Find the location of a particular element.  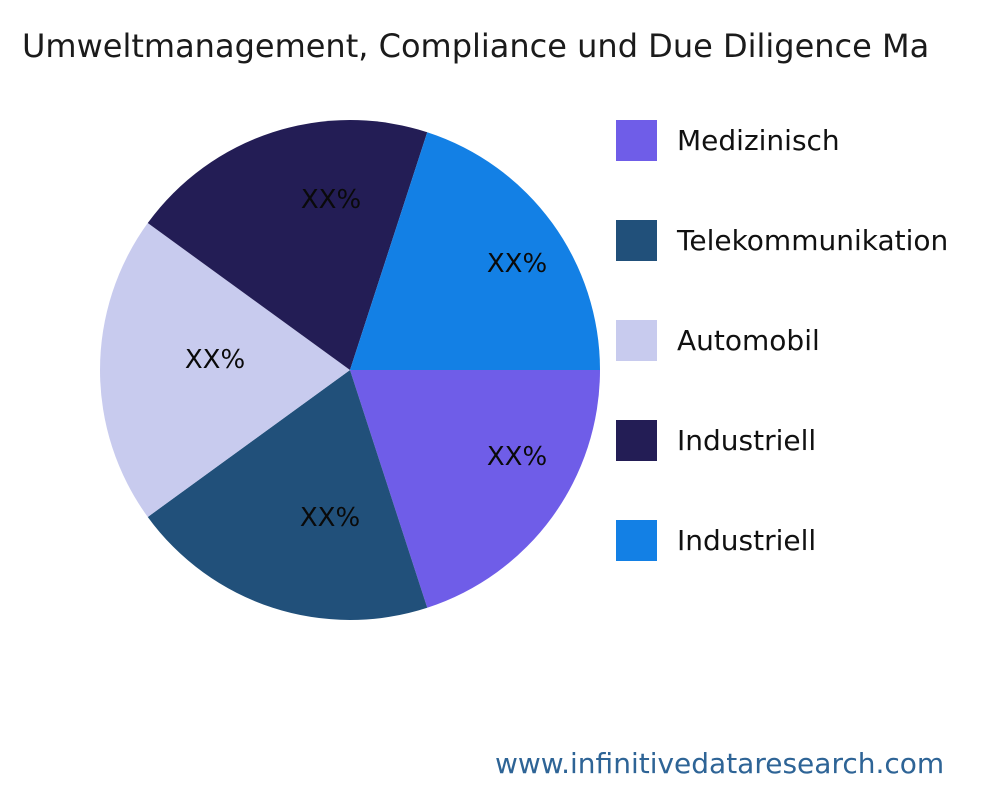

pie-slice-label-2: XX% is located at coordinates (215, 360).